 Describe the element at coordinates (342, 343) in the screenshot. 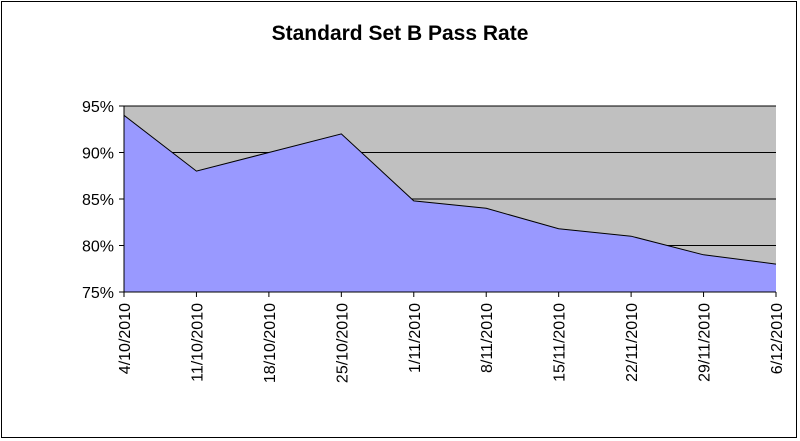

I see `x-tick-label: 25/10/2010` at that location.